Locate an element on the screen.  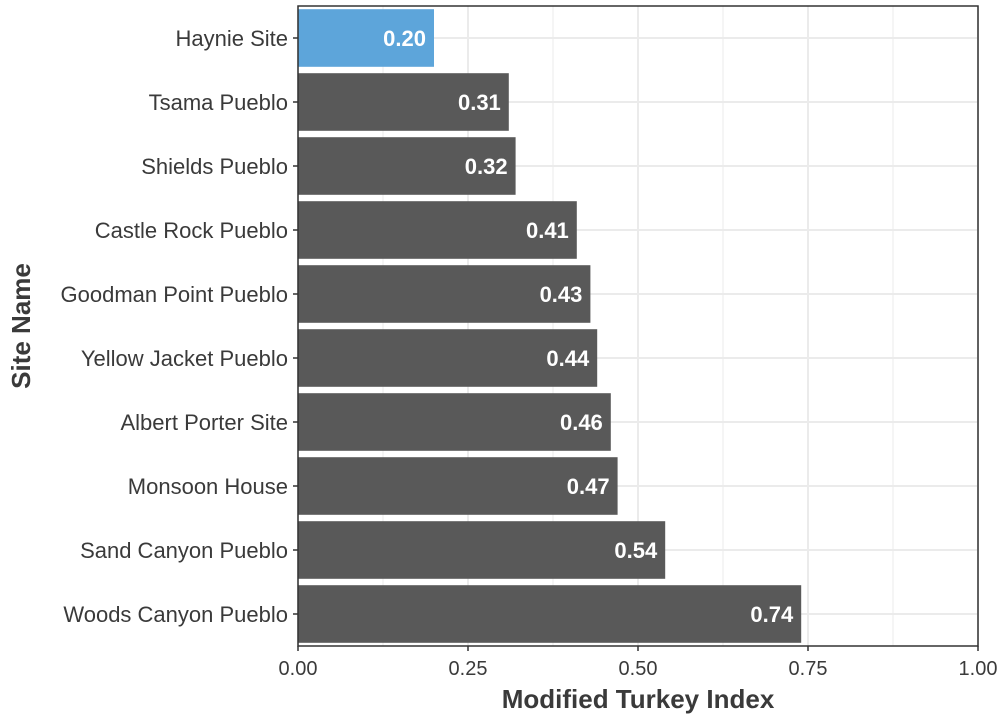
y-tick-label: Tsama Pueblo is located at coordinates (218, 102).